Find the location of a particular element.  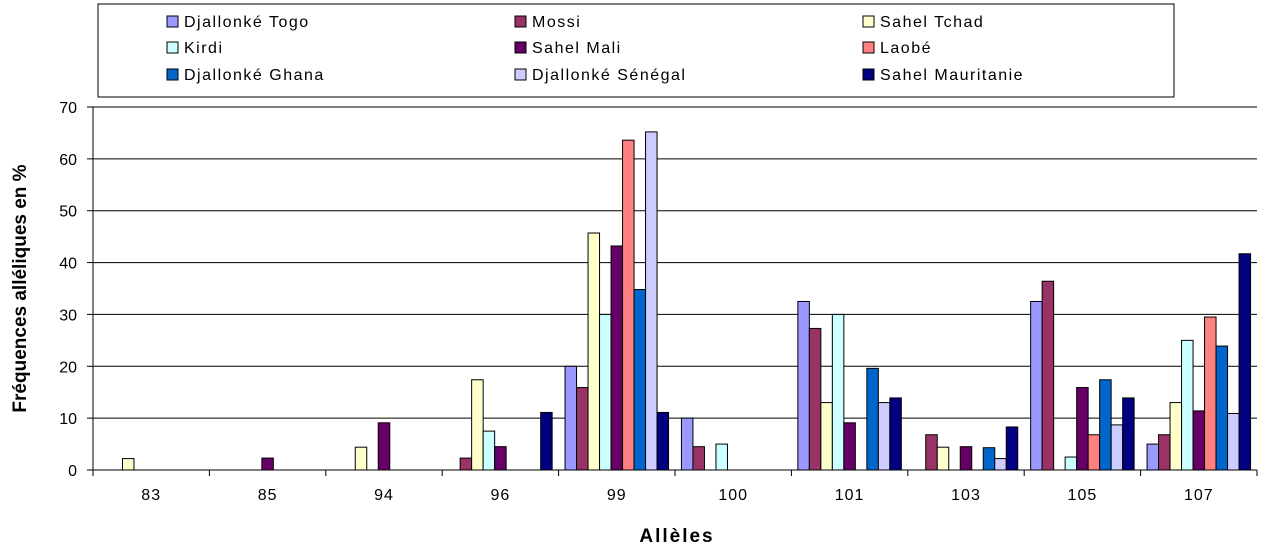

x-axis-title: Allèles is located at coordinates (676, 536).